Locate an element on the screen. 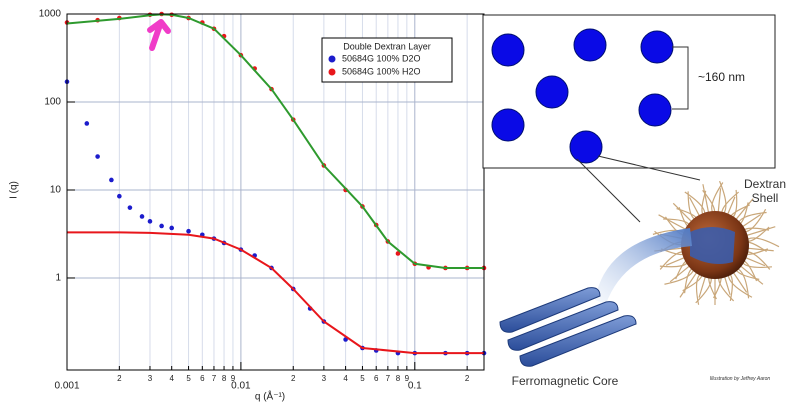  x-tick-label: 0.01 is located at coordinates (241, 386).